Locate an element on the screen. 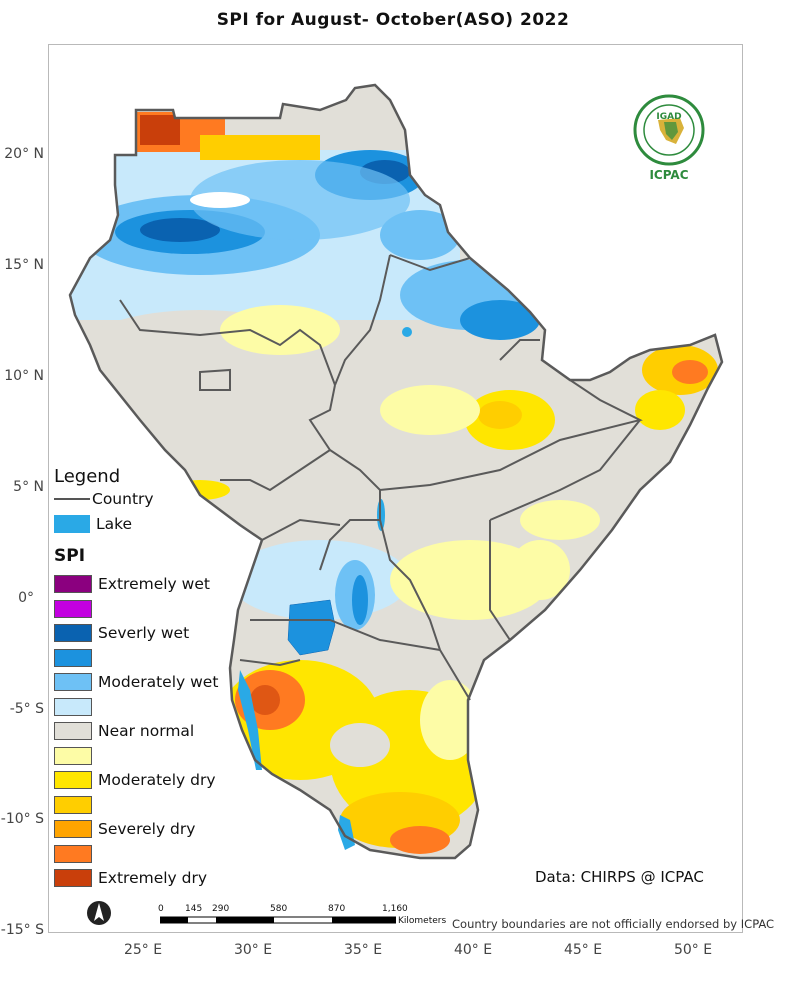 This screenshot has width=786, height=981. legend-country-label: Country is located at coordinates (123, 499).